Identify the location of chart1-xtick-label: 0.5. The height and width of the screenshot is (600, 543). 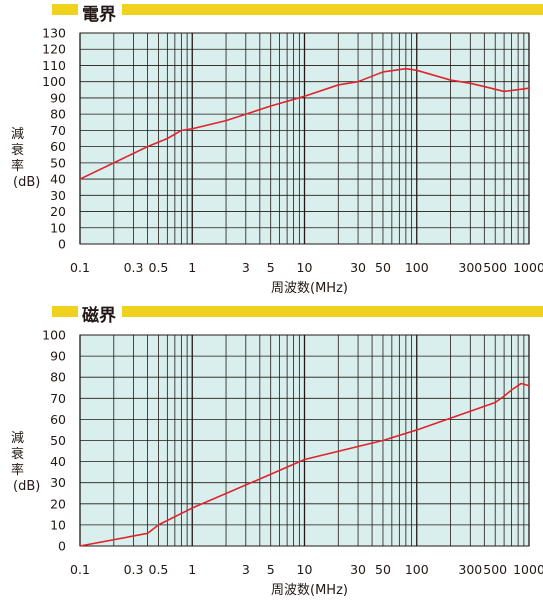
(159, 569).